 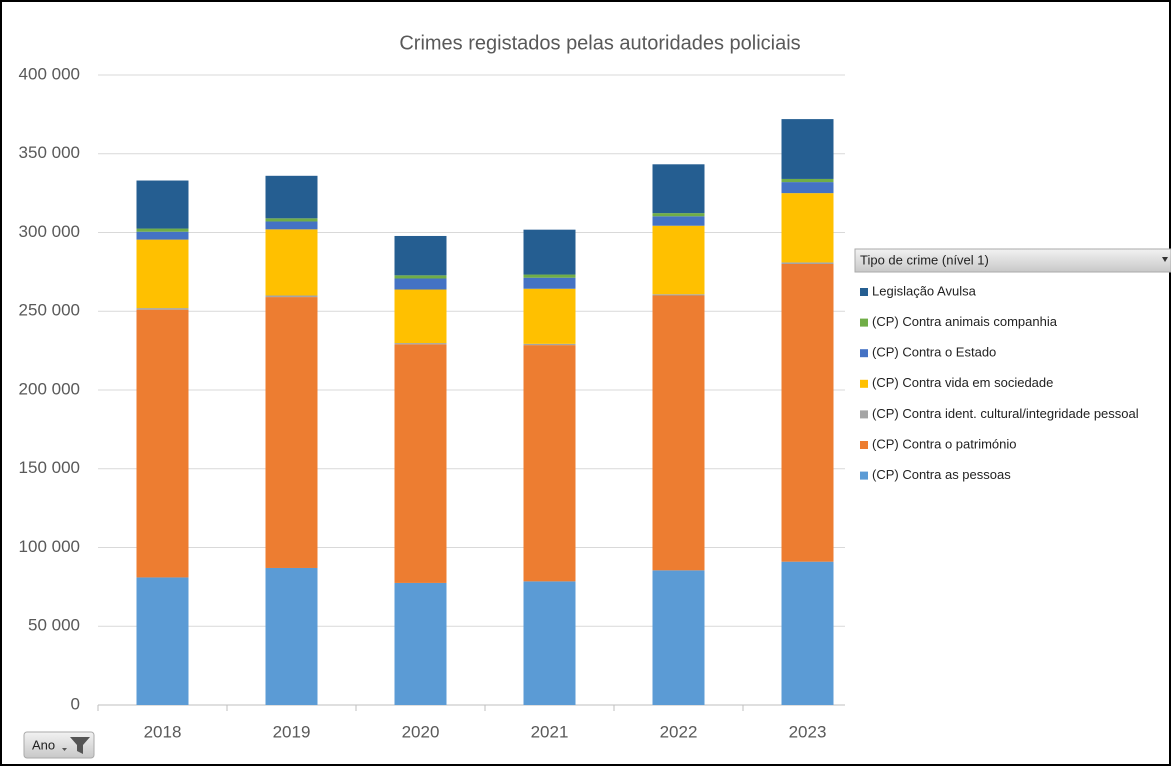 What do you see at coordinates (924, 259) in the screenshot?
I see `legend-title: Tipo de crime (nível 1)` at bounding box center [924, 259].